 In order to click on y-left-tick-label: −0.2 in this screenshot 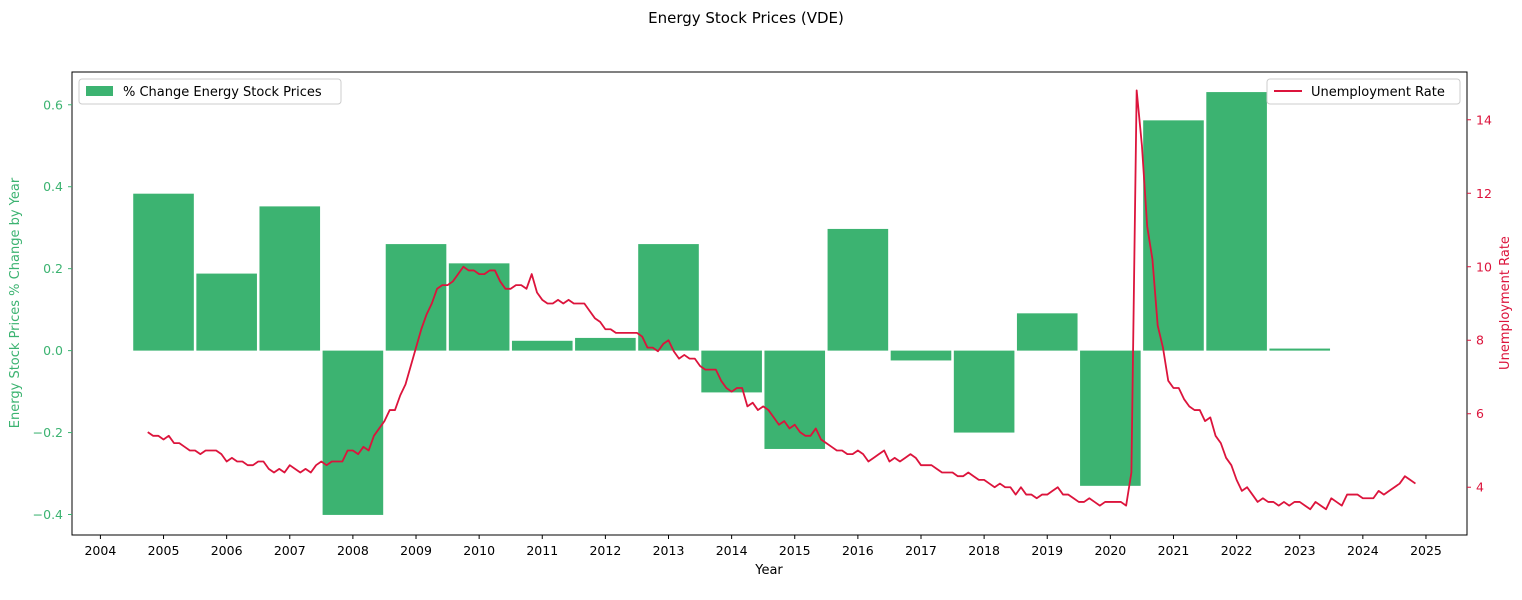, I will do `click(48, 432)`.